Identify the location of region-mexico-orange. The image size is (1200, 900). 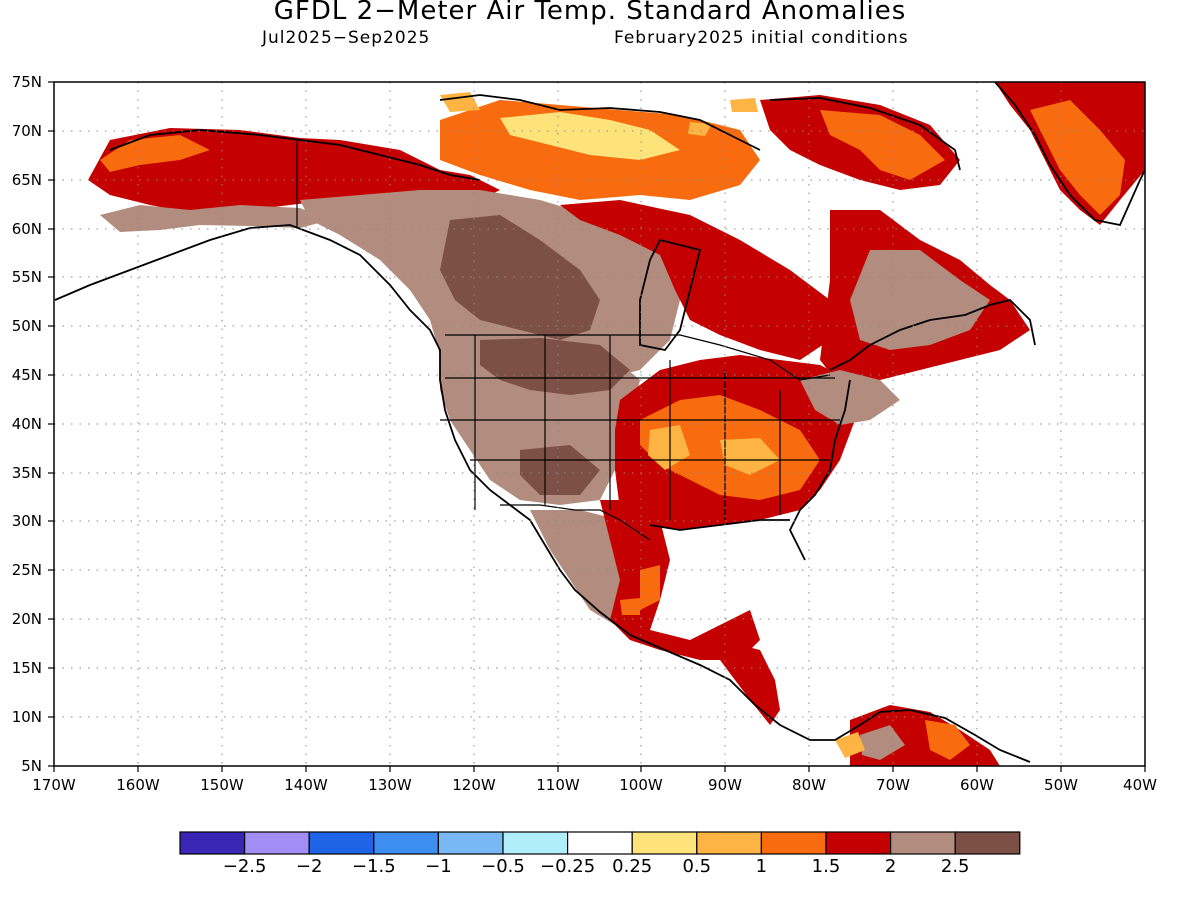
(640, 590).